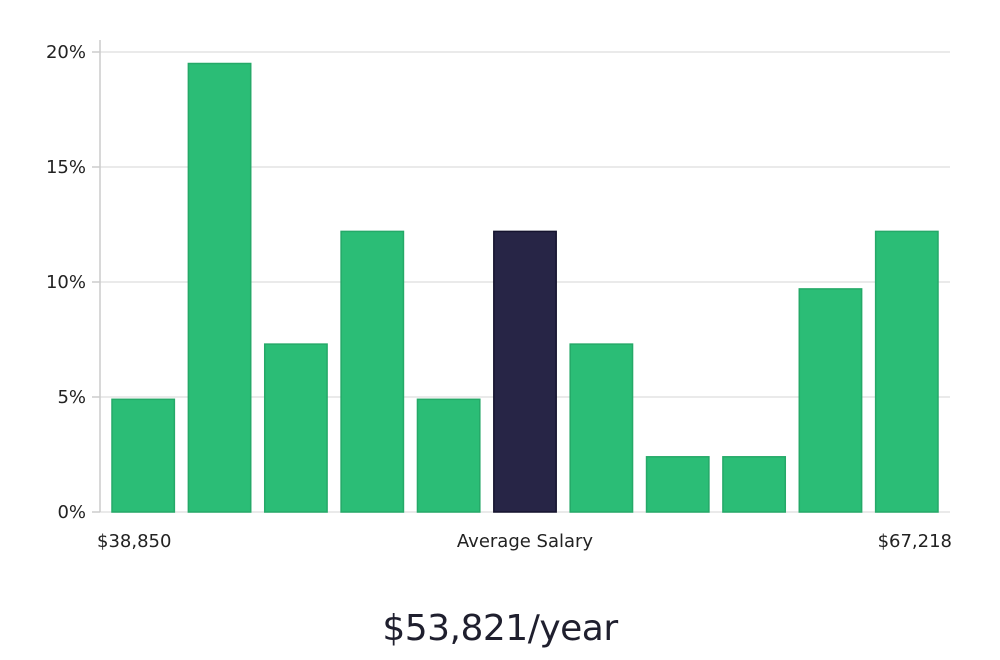 The width and height of the screenshot is (1000, 660). Describe the element at coordinates (66, 52) in the screenshot. I see `y-tick-label: 20%` at that location.